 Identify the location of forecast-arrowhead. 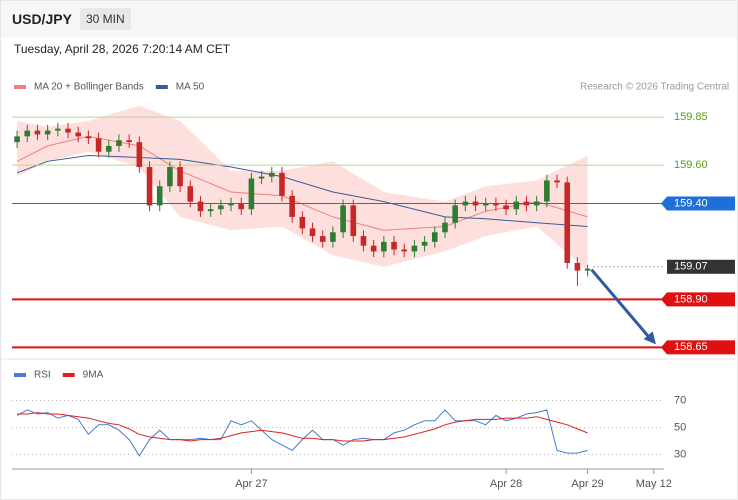
(649, 338).